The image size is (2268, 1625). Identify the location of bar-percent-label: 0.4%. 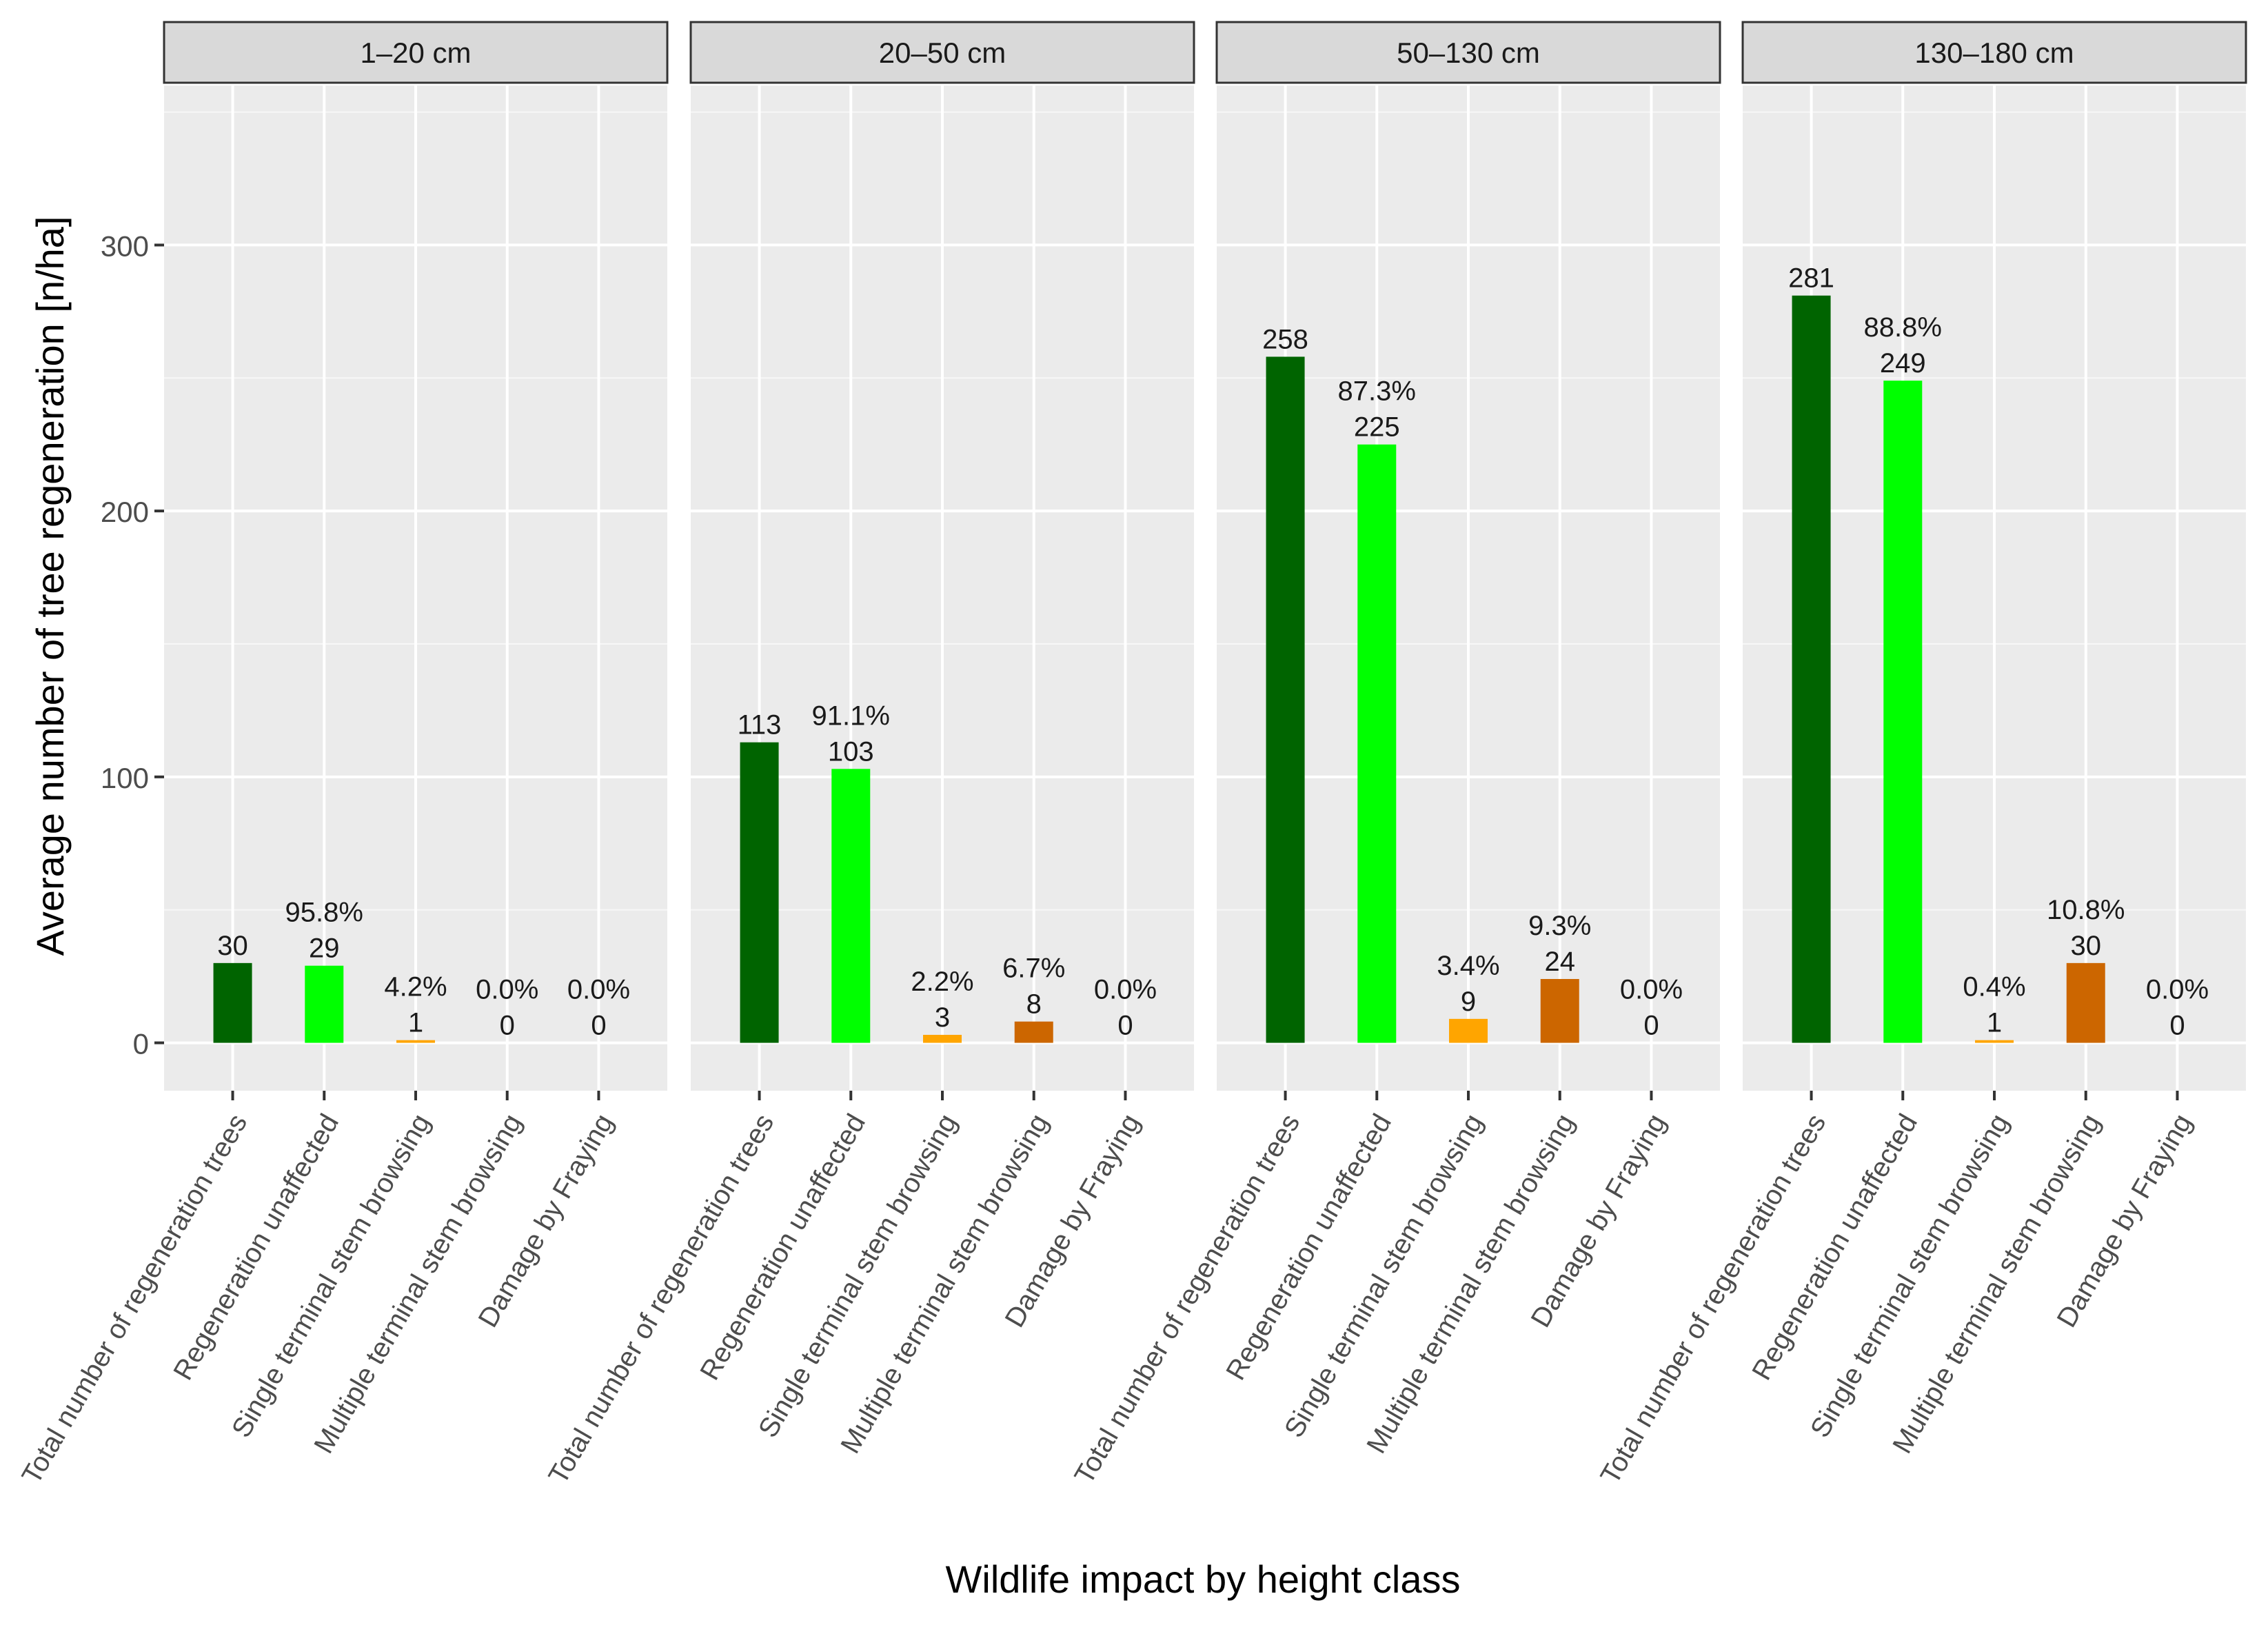
(1994, 987).